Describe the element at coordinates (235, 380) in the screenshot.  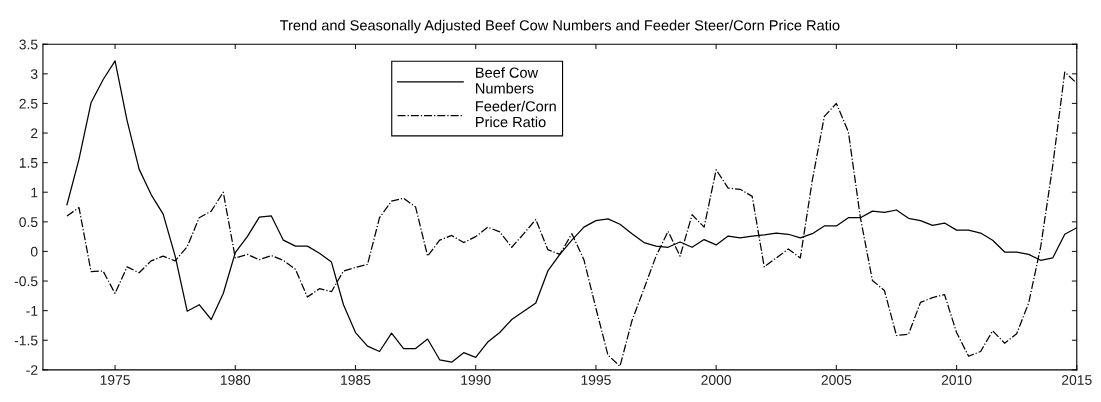
I see `x-tick-label: 1980` at that location.